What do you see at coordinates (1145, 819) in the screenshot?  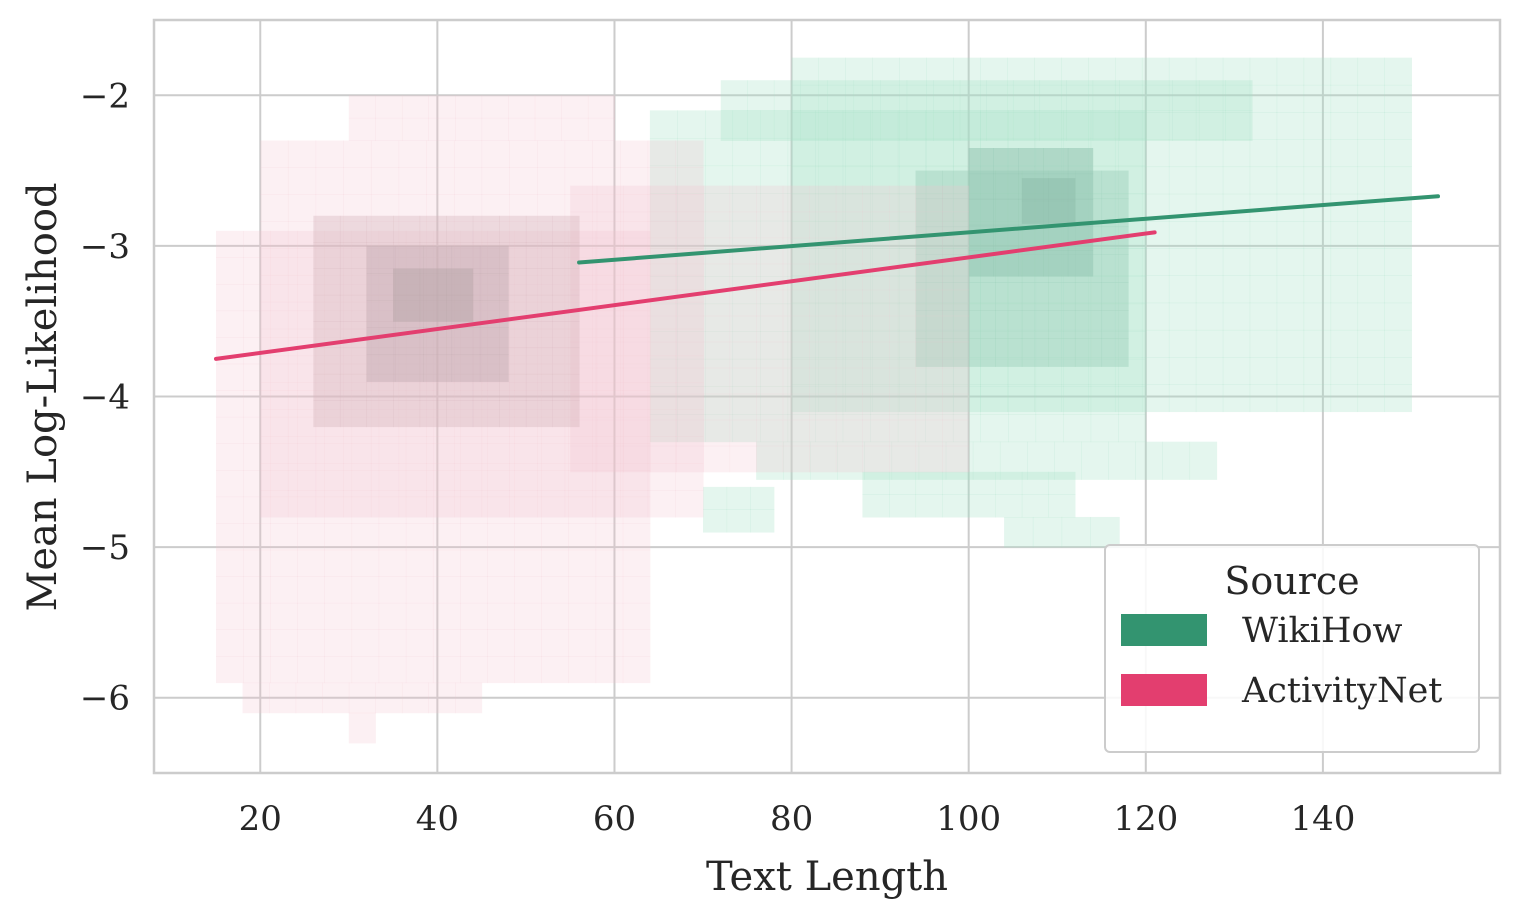 I see `x-tick-label: 120` at bounding box center [1145, 819].